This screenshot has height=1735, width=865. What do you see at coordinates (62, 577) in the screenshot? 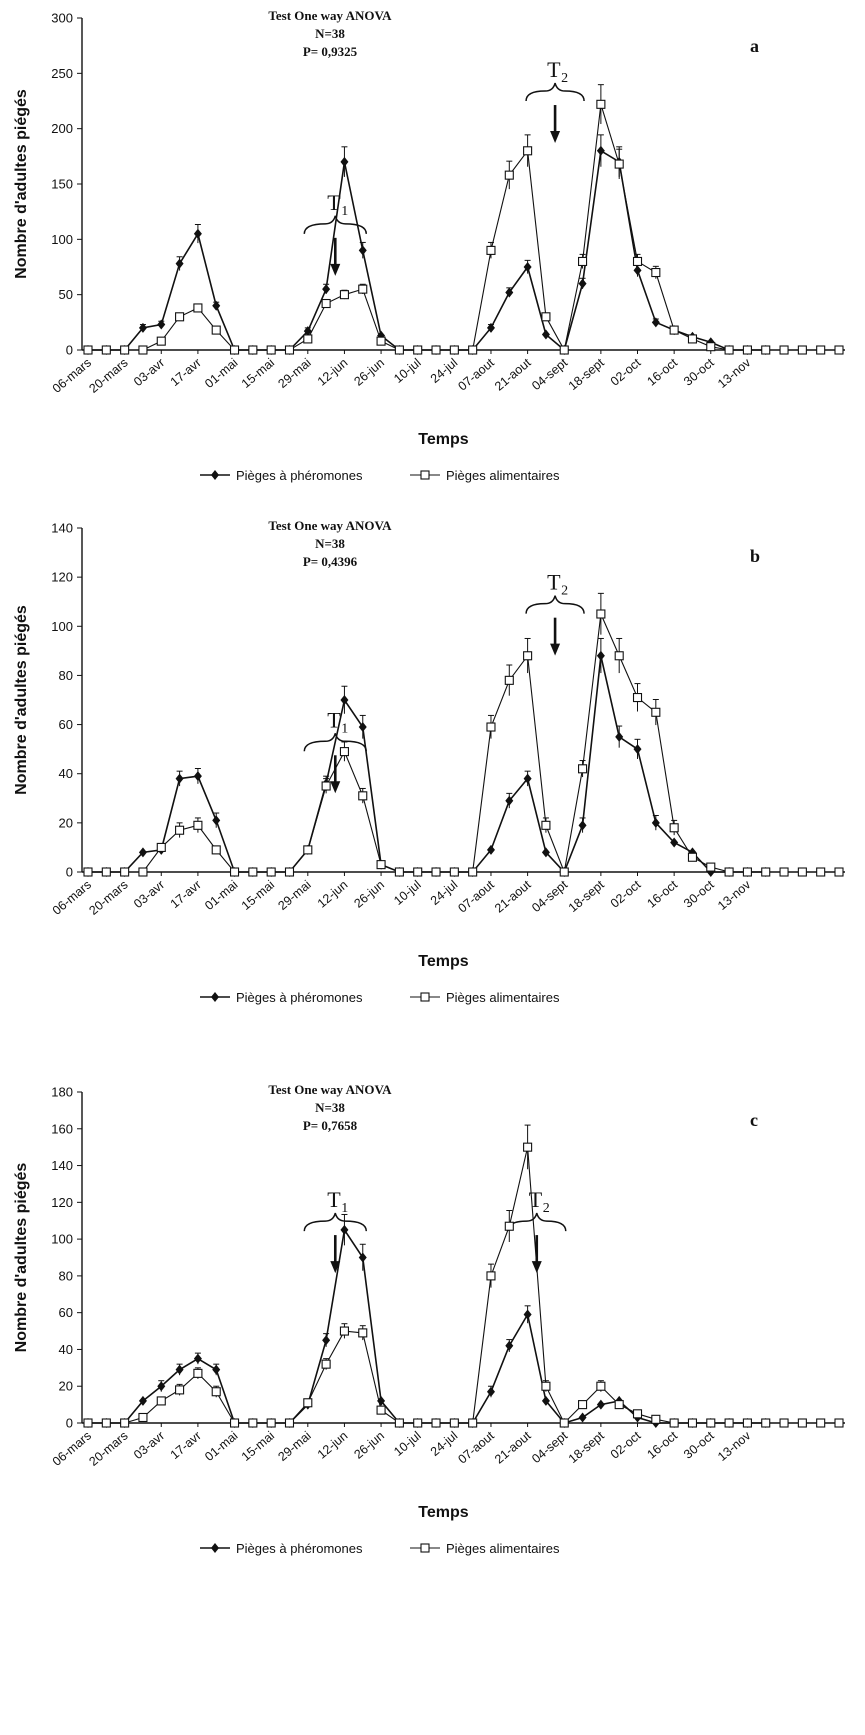
I see `y-tick-label: 120` at bounding box center [62, 577].